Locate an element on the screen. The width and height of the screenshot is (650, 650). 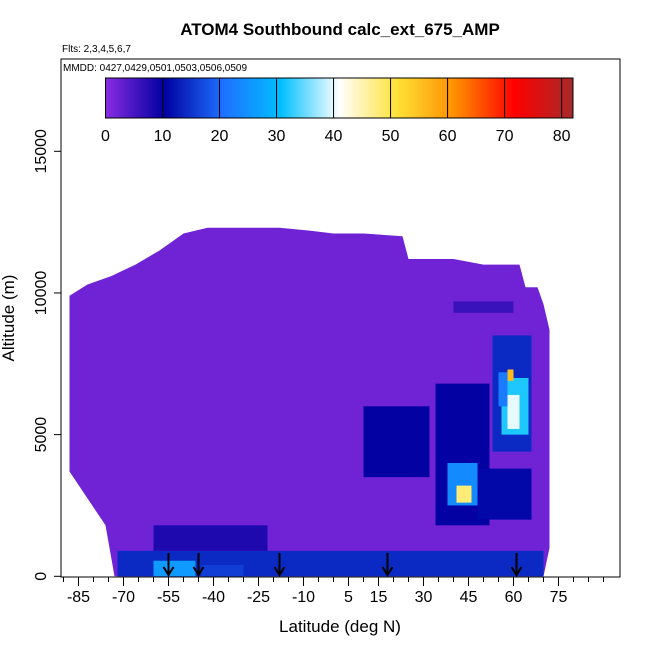
flights-note: Flts: 2,3,4,5,6,7 is located at coordinates (96, 49).